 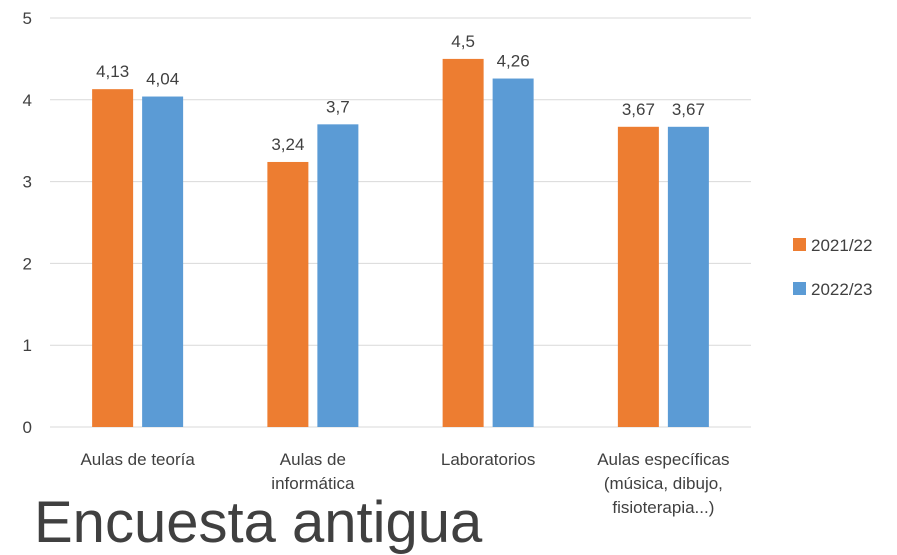 What do you see at coordinates (27, 263) in the screenshot?
I see `y-tick-label: 2` at bounding box center [27, 263].